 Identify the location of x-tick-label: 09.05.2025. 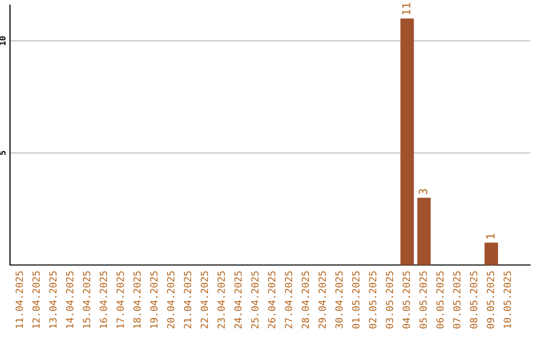
(490, 299).